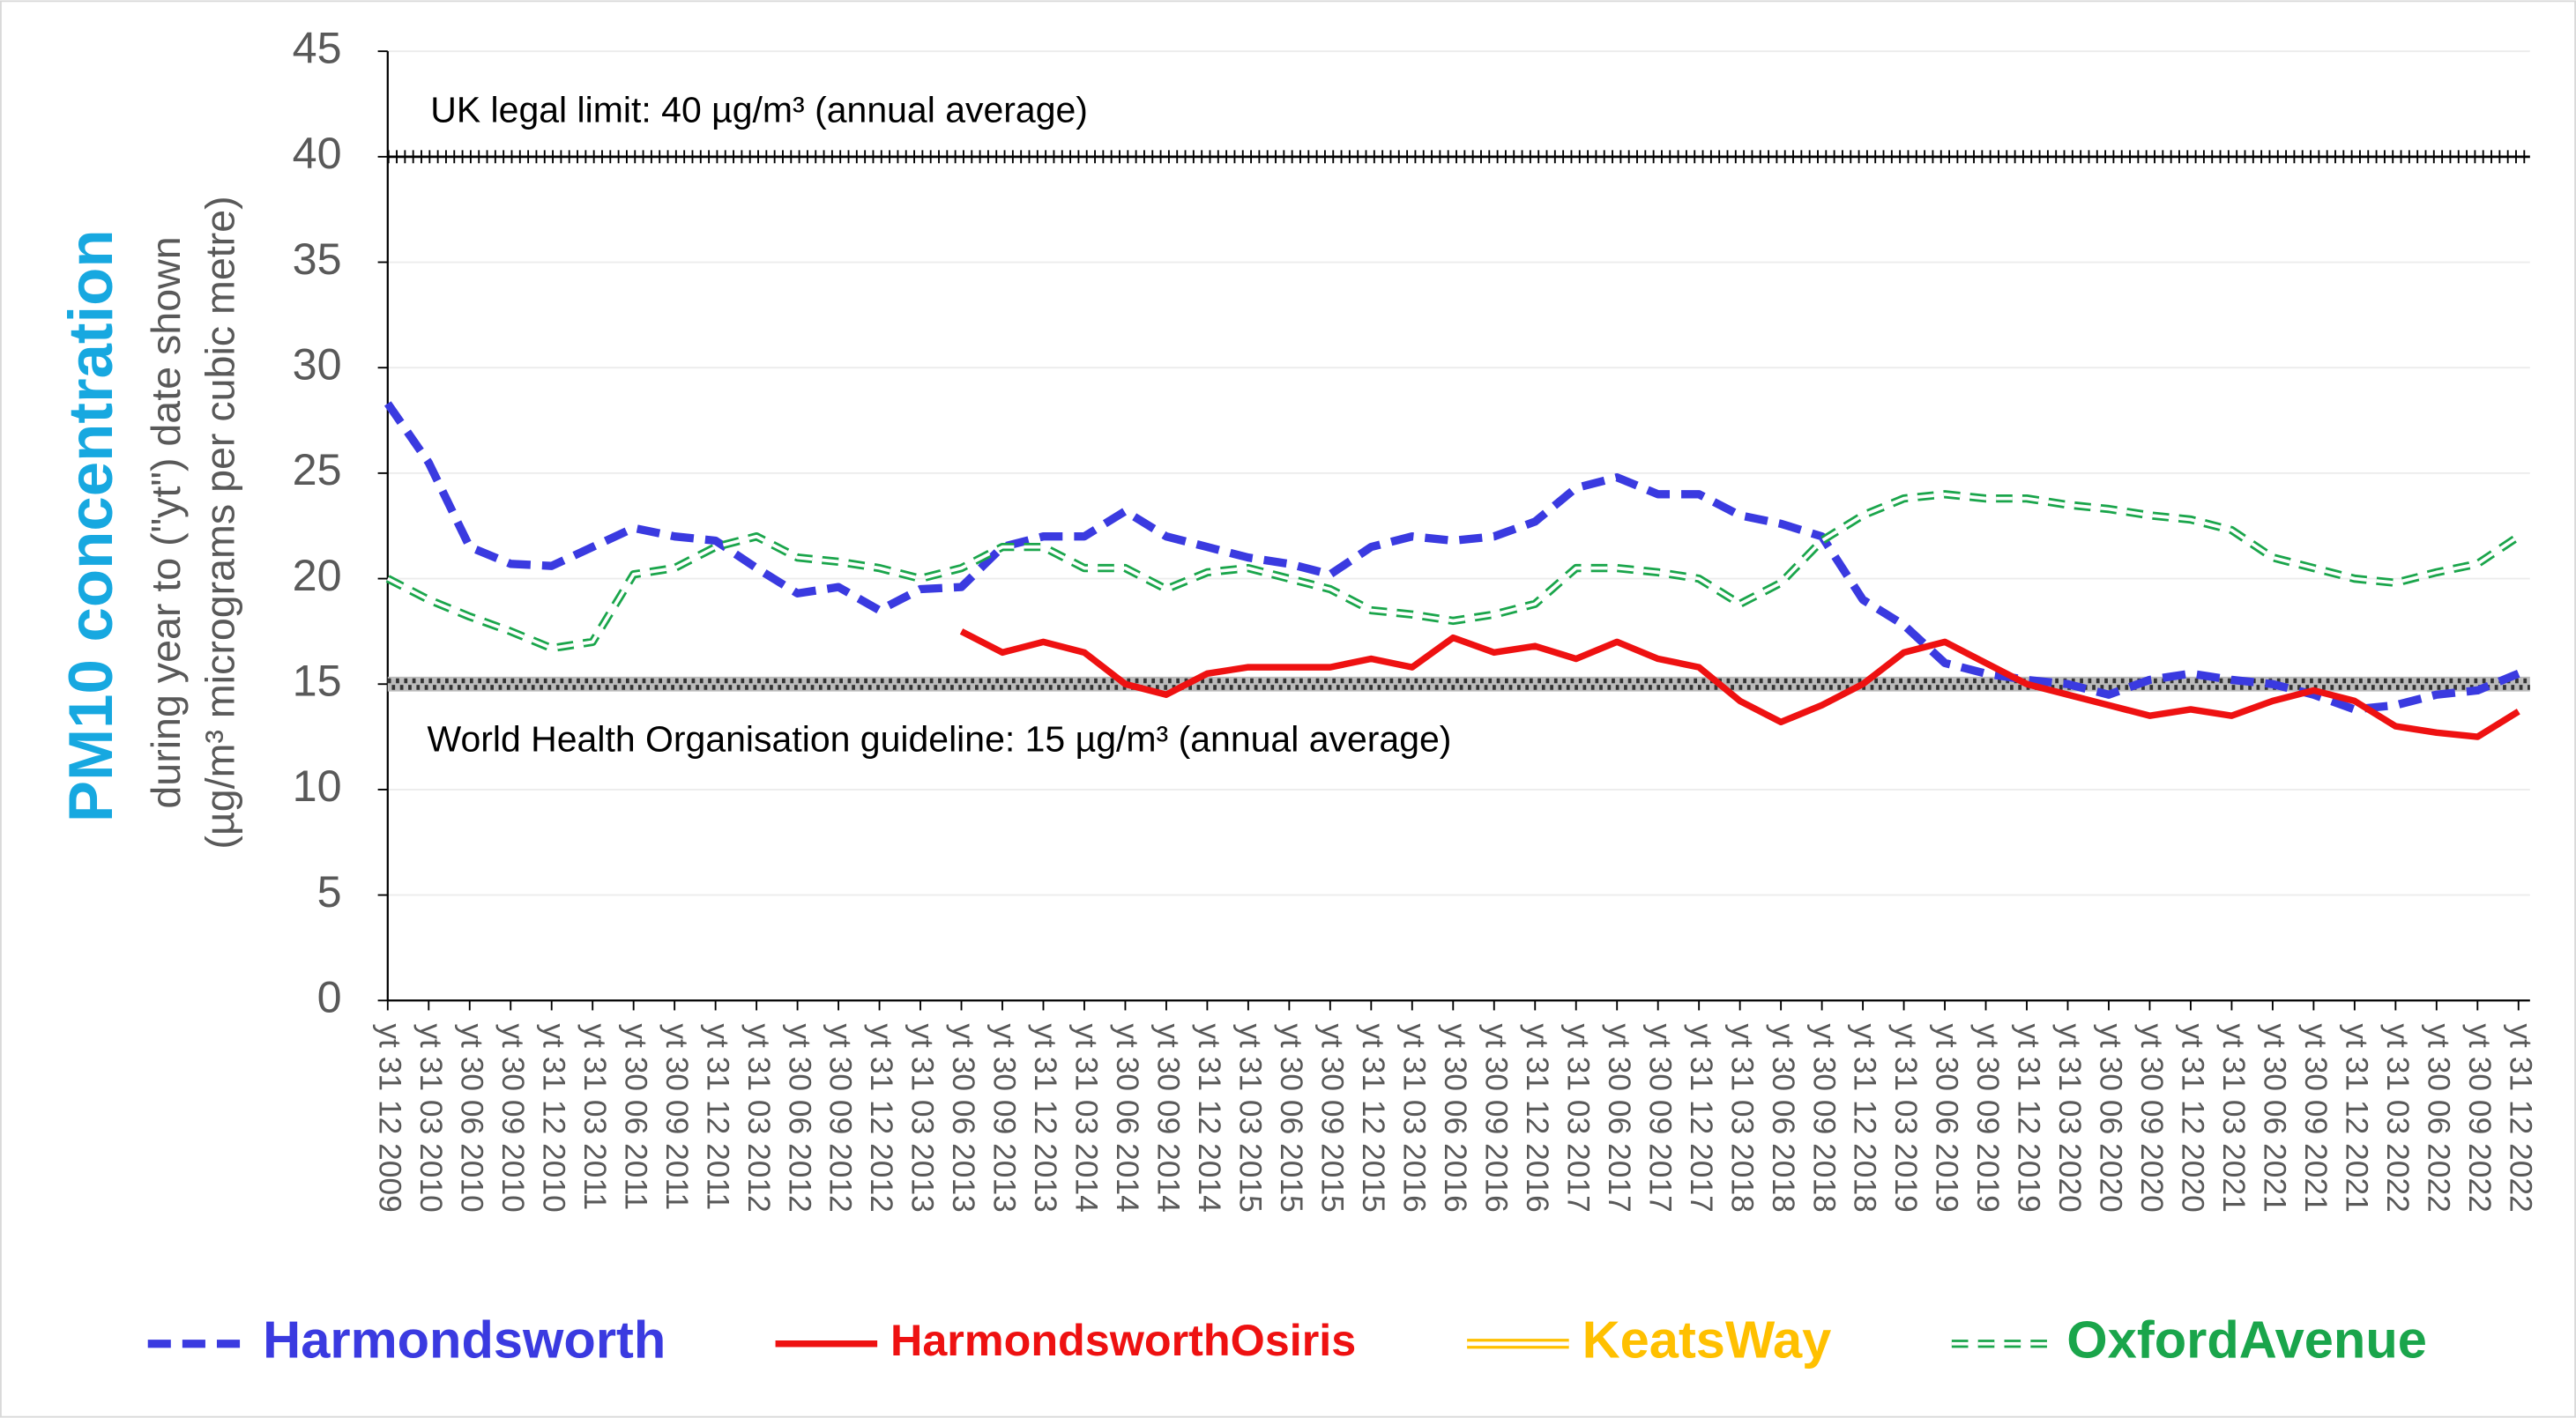  I want to click on x-tick-label: yt 30 06 2021, so click(2276, 1118).